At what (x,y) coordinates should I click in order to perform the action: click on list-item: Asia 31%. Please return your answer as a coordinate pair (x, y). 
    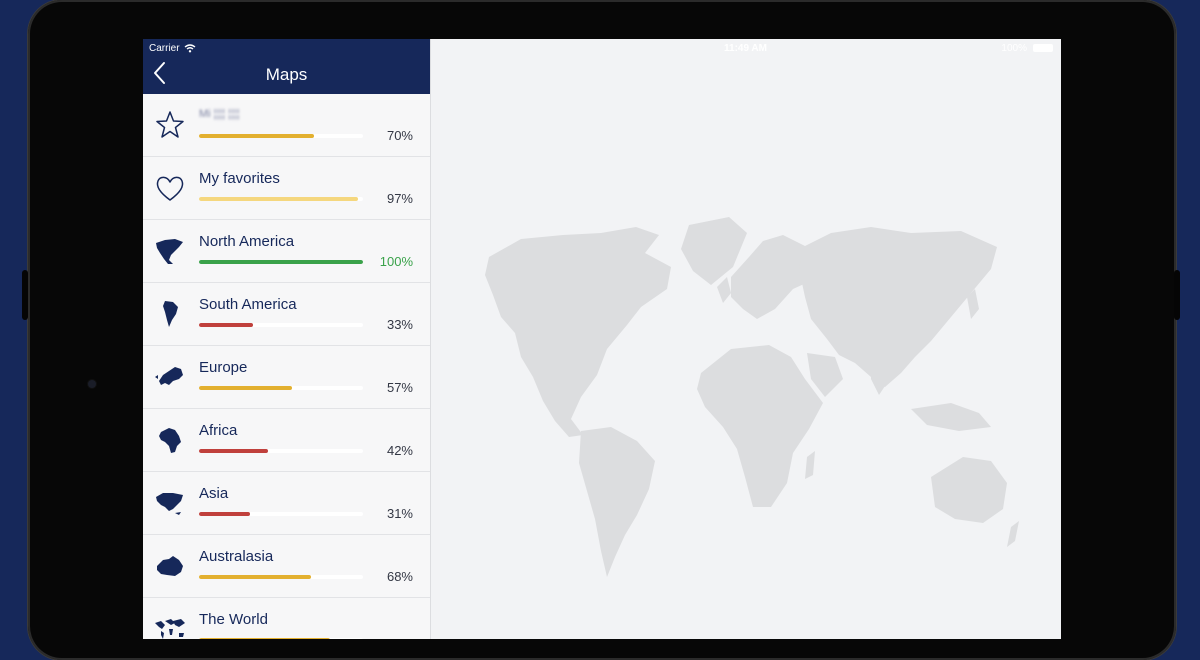
    Looking at the image, I should click on (286, 503).